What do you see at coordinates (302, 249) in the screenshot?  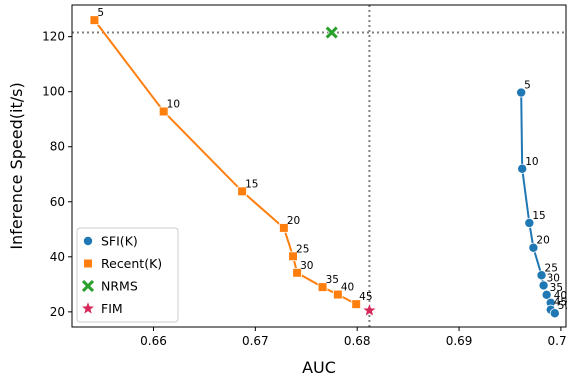 I see `recent-k-point-label: 25` at bounding box center [302, 249].